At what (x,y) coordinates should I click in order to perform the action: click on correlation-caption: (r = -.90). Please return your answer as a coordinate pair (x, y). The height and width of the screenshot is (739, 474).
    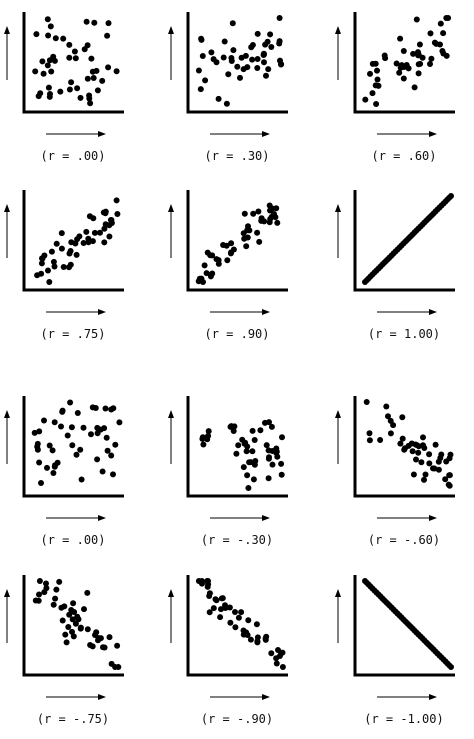
    Looking at the image, I should click on (237, 719).